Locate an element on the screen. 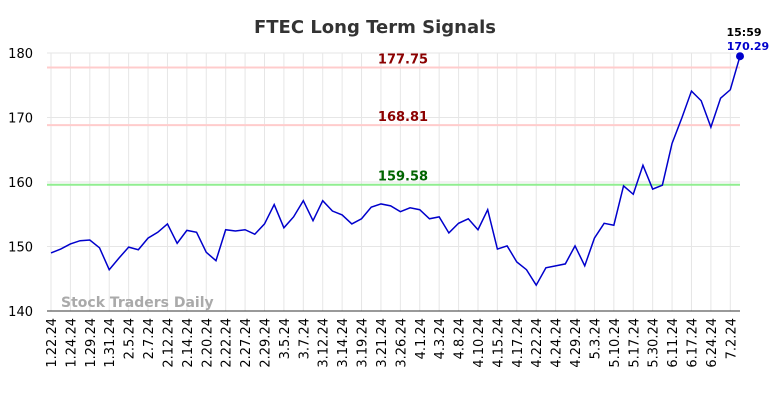 This screenshot has width=784, height=398. x-tick-label: 2.27.24 is located at coordinates (246, 343).